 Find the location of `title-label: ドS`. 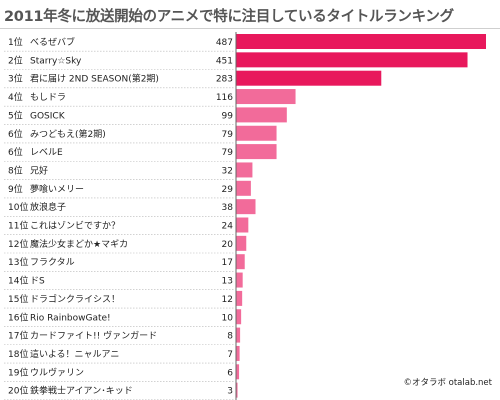

title-label: ドS is located at coordinates (37, 282).